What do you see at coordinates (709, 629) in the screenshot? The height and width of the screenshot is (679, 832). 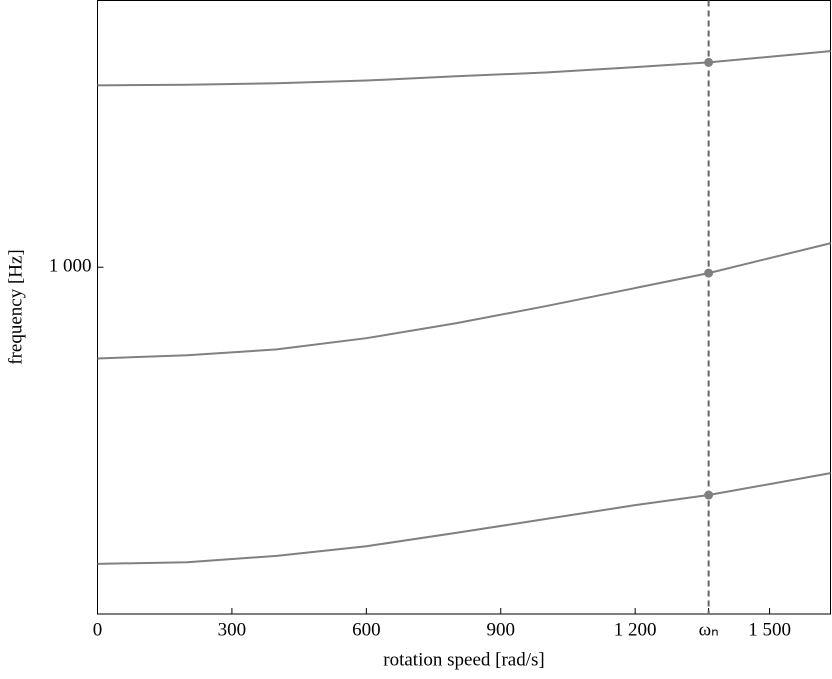 I see `x-tick-label: ωₙ` at bounding box center [709, 629].